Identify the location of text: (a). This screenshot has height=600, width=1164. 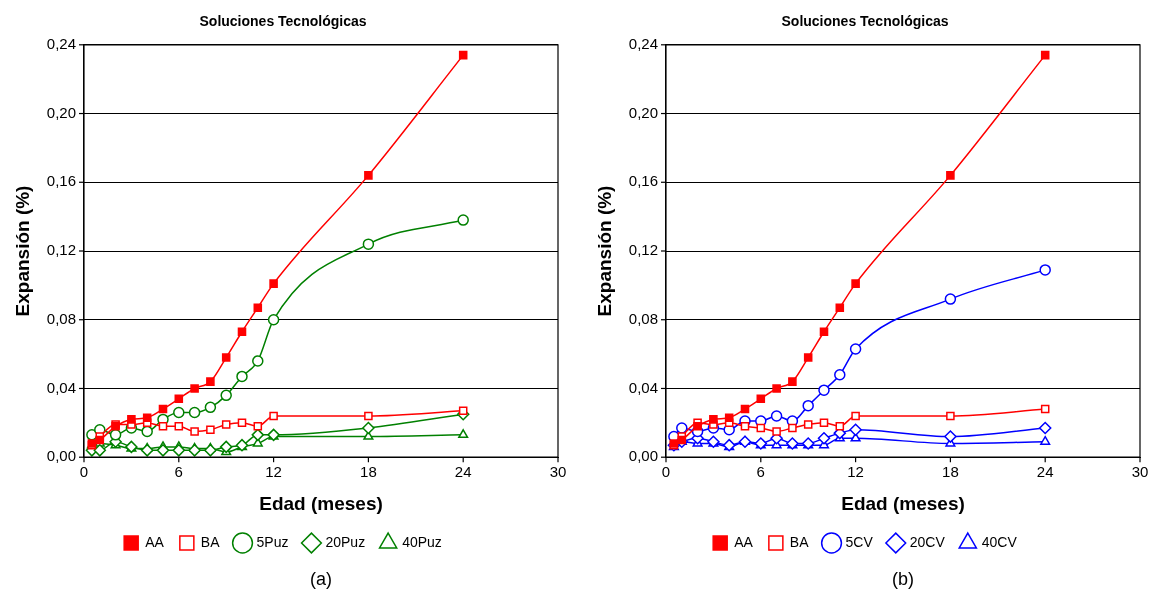
(321, 578).